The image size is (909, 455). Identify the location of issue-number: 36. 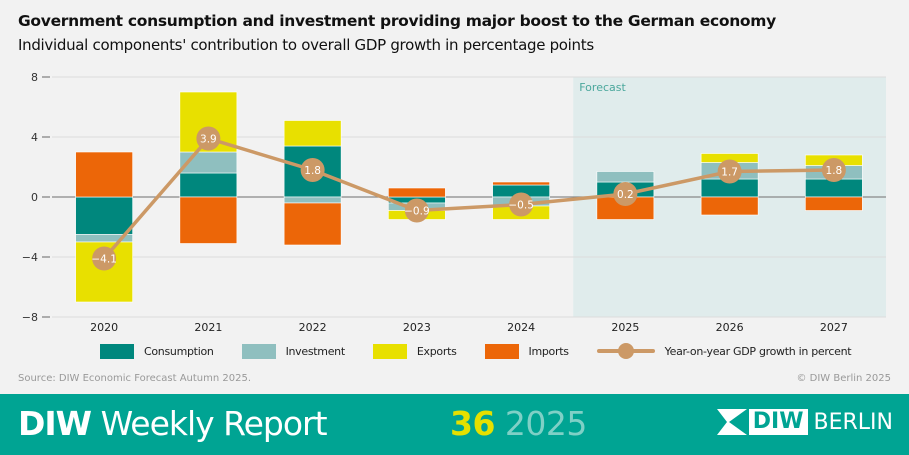
(472, 423).